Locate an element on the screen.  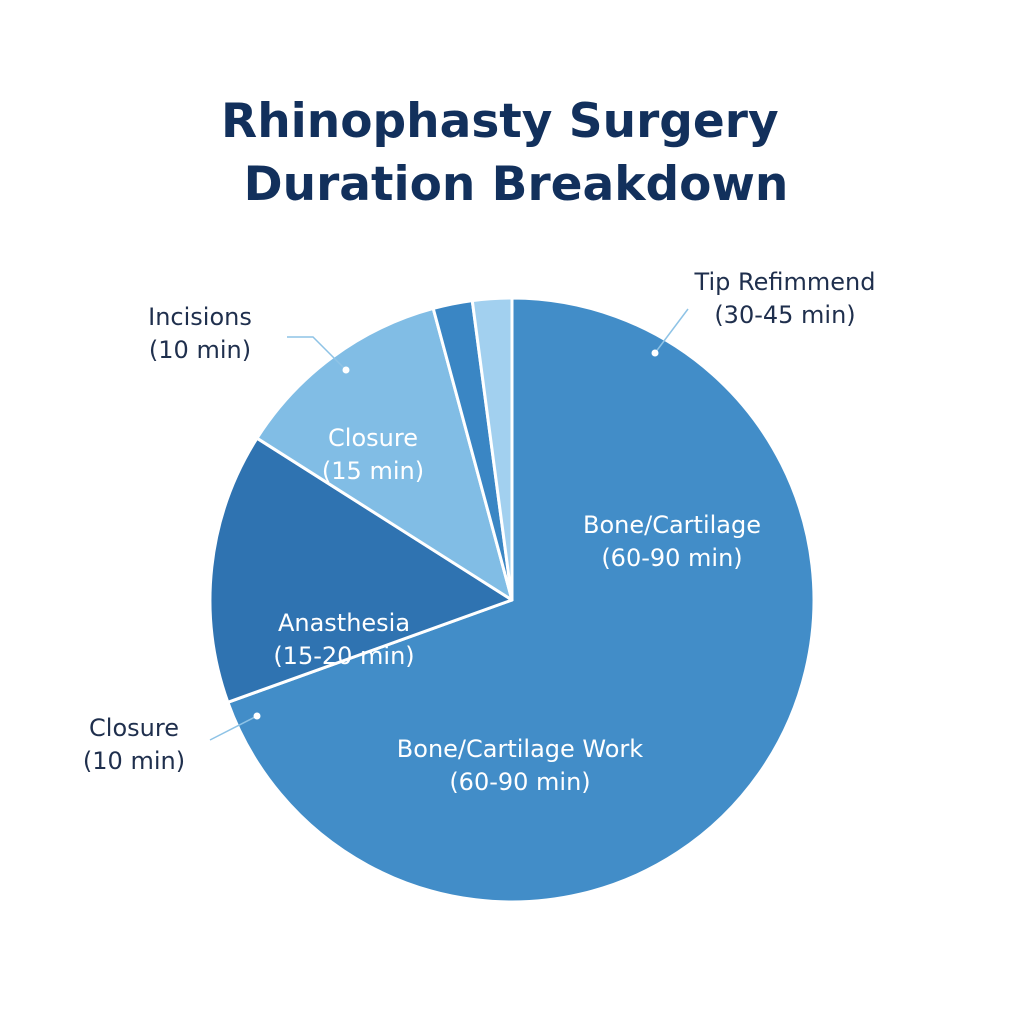
label-anesthesia: Anasthesia (15-20 min) is located at coordinates (343, 639).